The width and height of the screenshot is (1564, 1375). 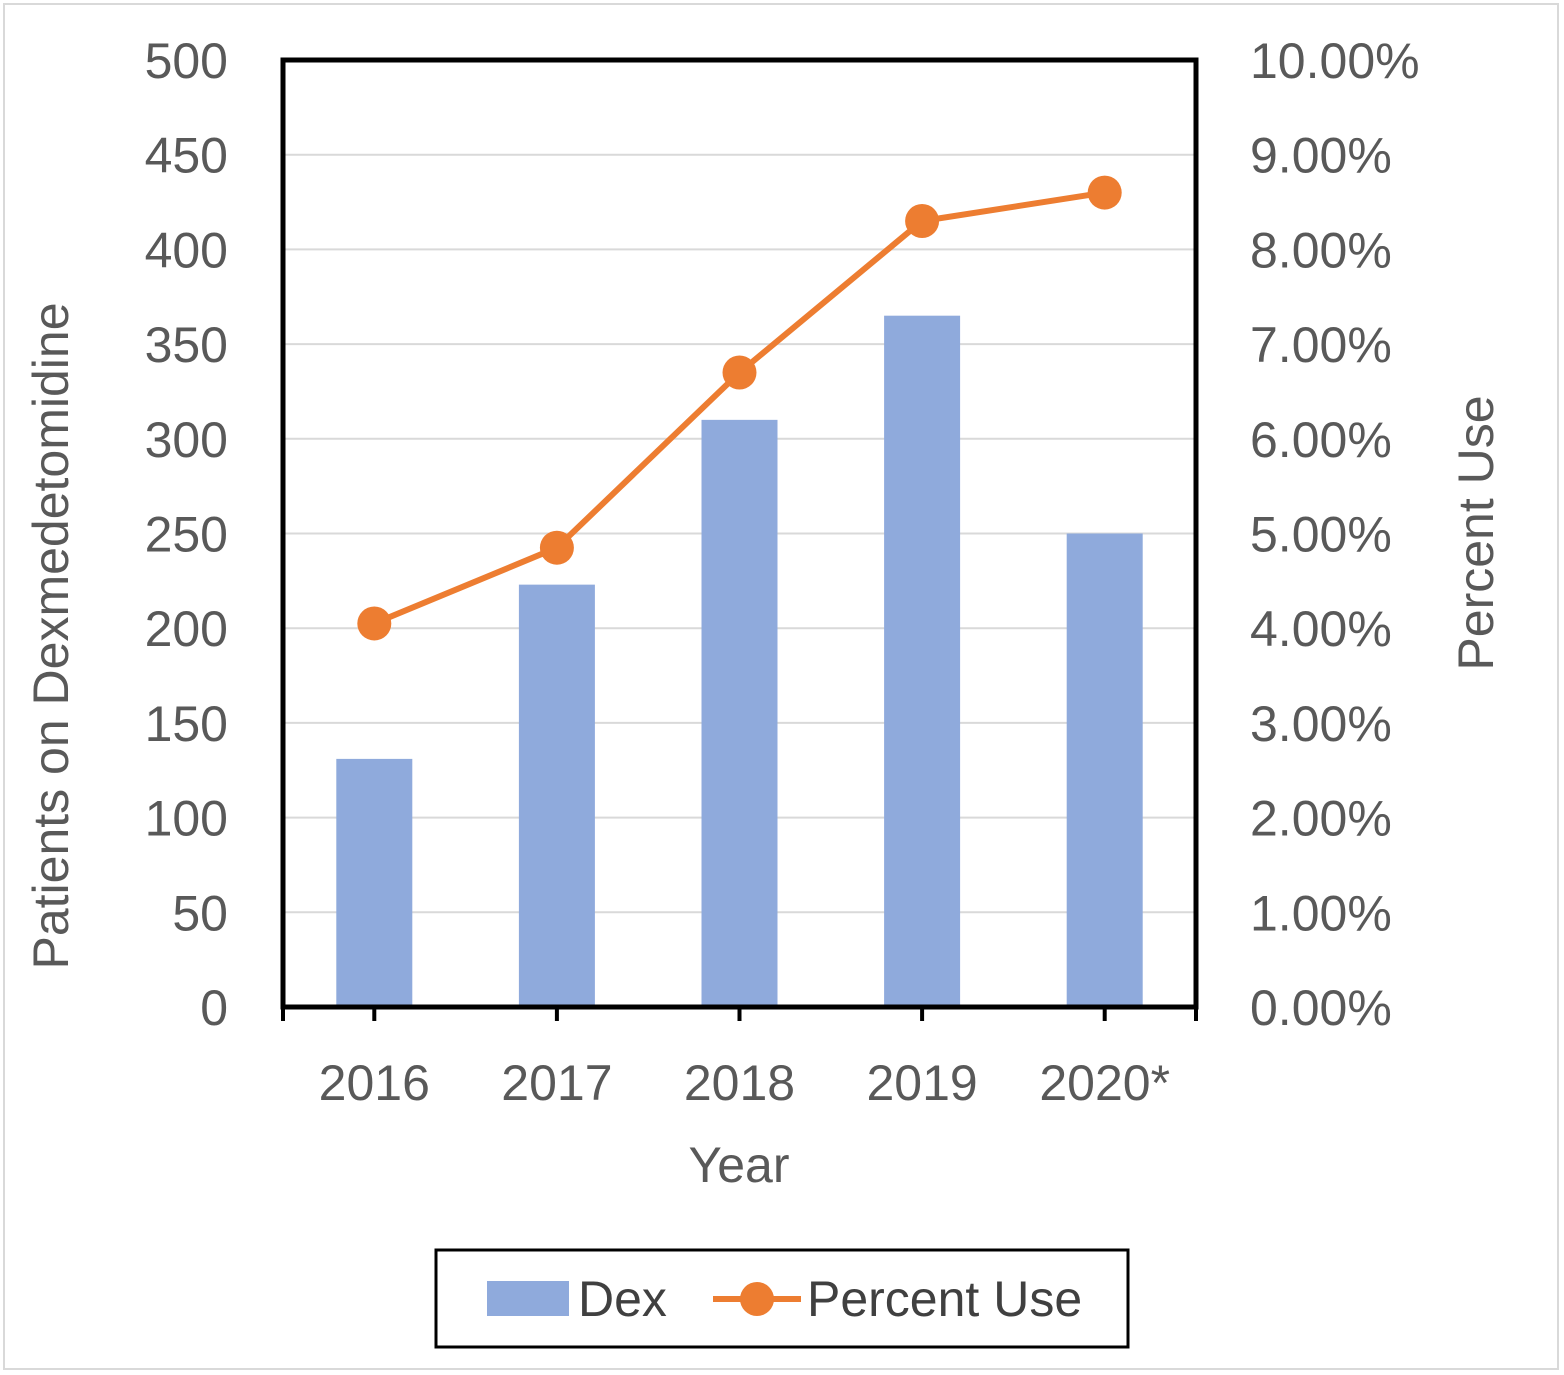 What do you see at coordinates (738, 1165) in the screenshot?
I see `x-axis-title: Year` at bounding box center [738, 1165].